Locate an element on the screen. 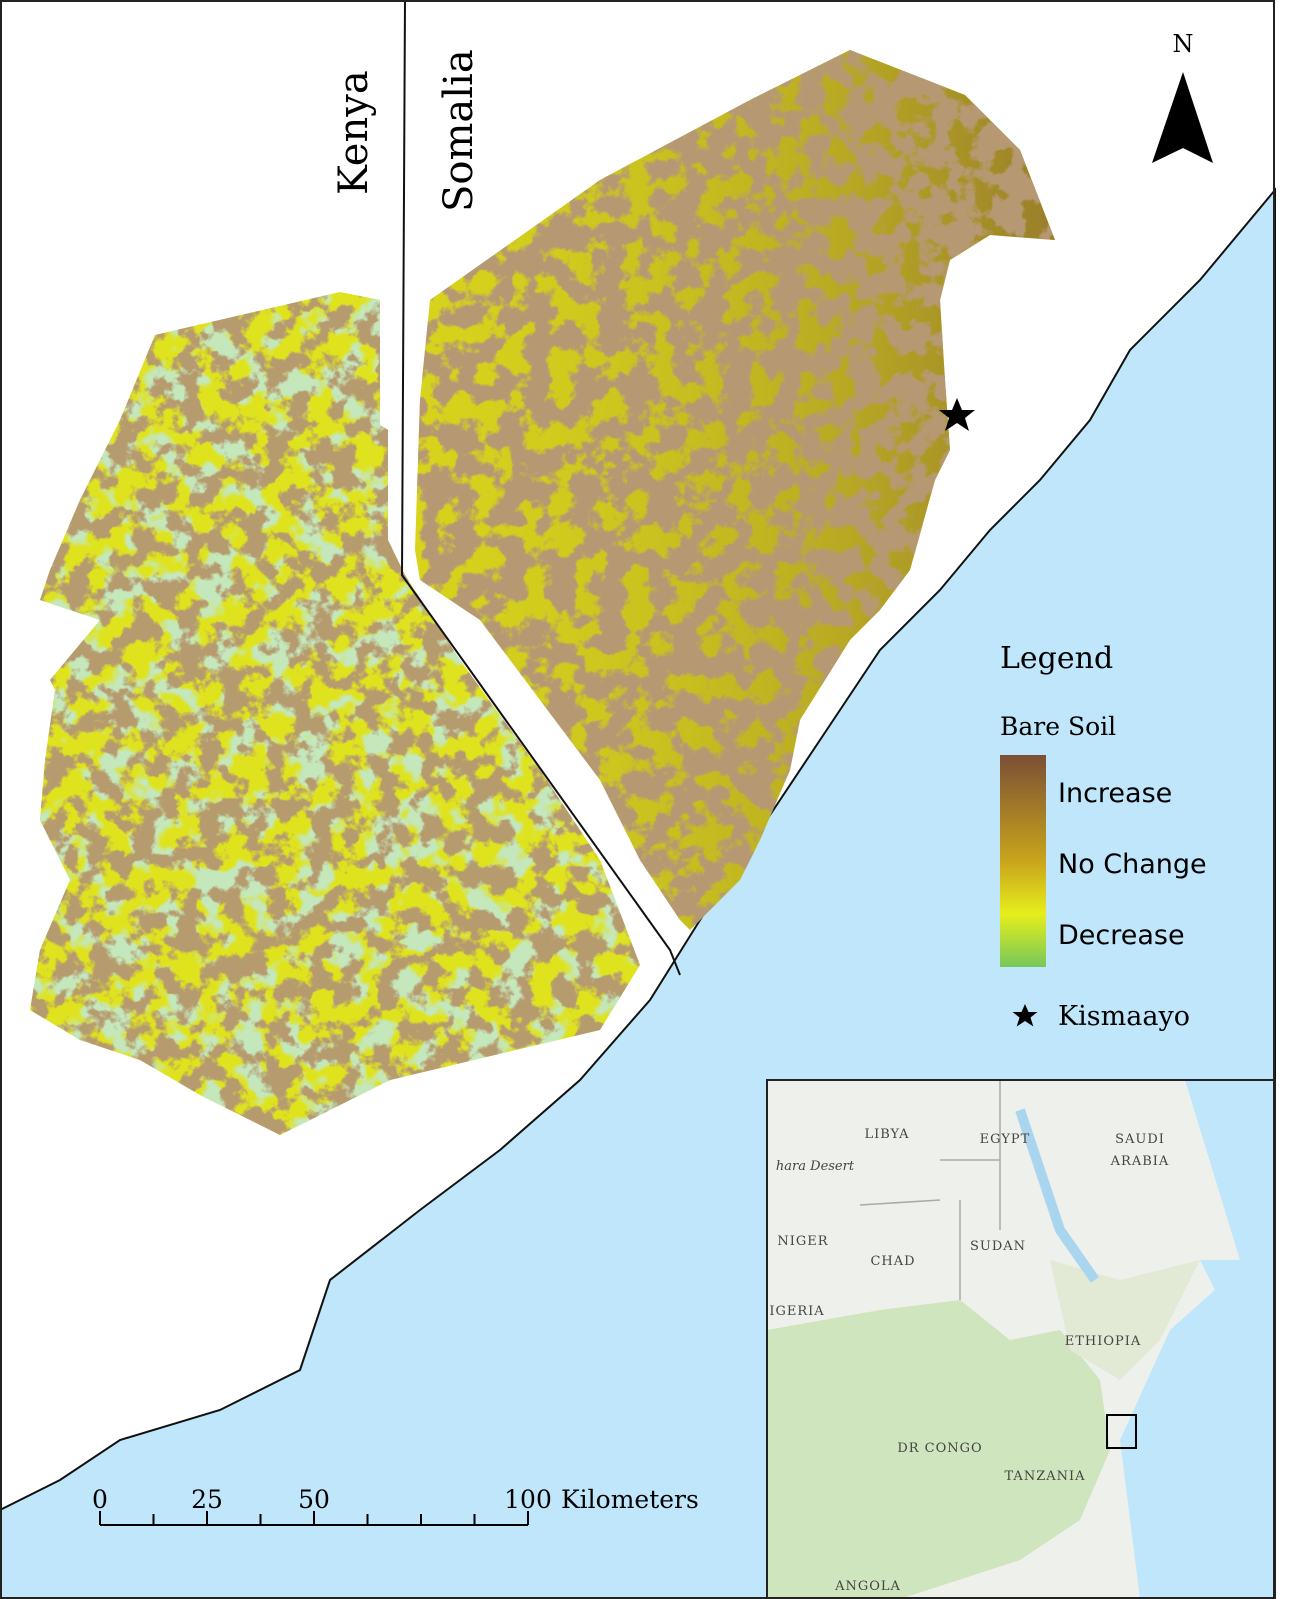 Image resolution: width=1299 pixels, height=1599 pixels. scale-tick-label: 100 is located at coordinates (528, 1499).